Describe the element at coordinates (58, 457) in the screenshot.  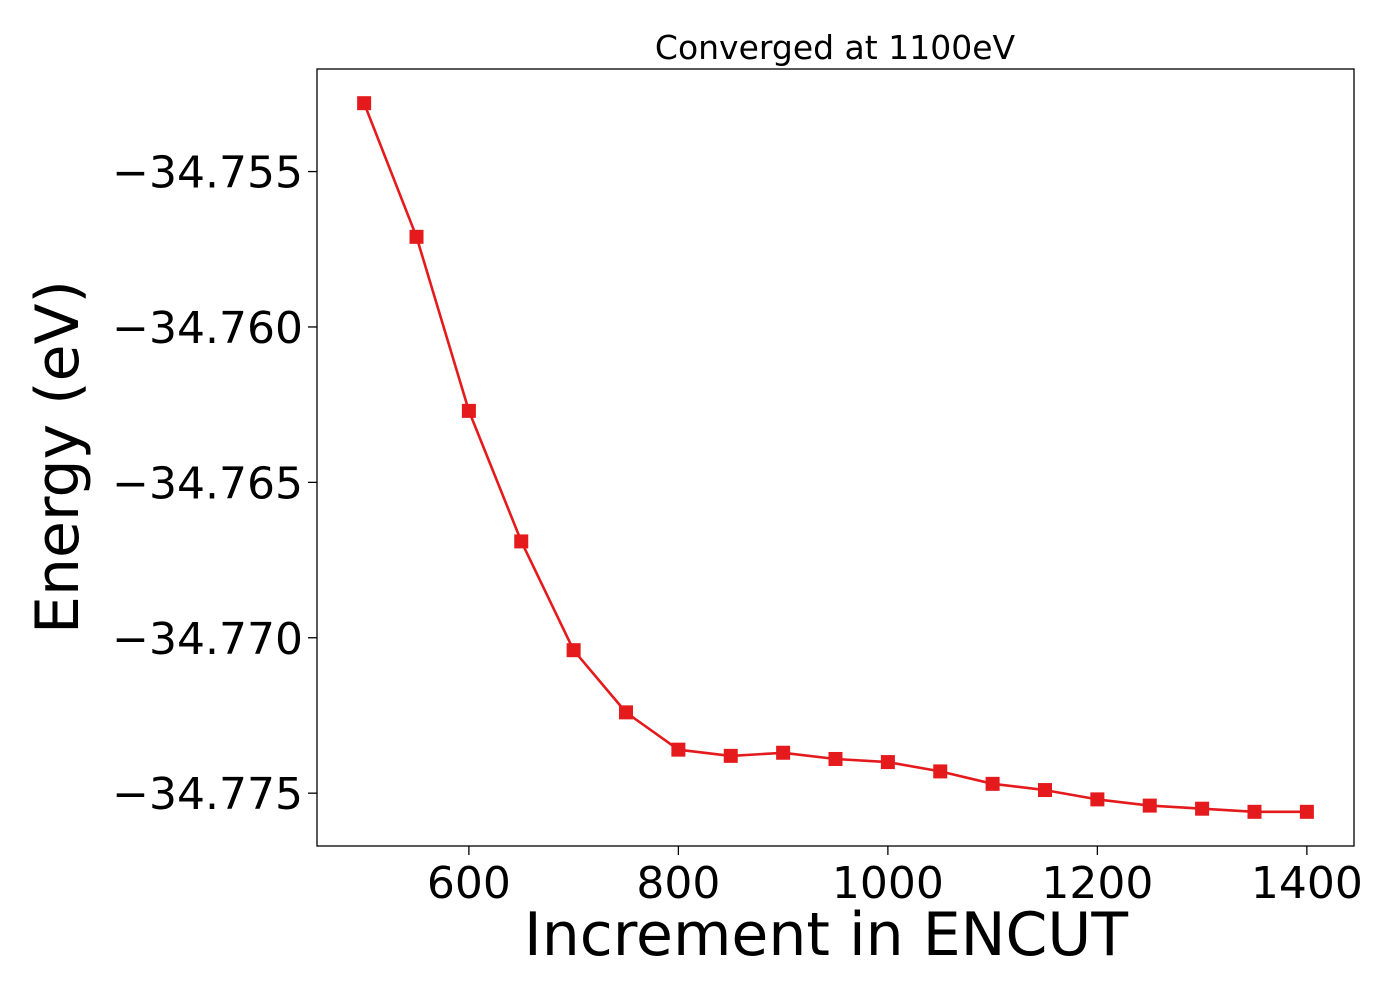
I see `y-axis-title: Energy (eV)` at that location.